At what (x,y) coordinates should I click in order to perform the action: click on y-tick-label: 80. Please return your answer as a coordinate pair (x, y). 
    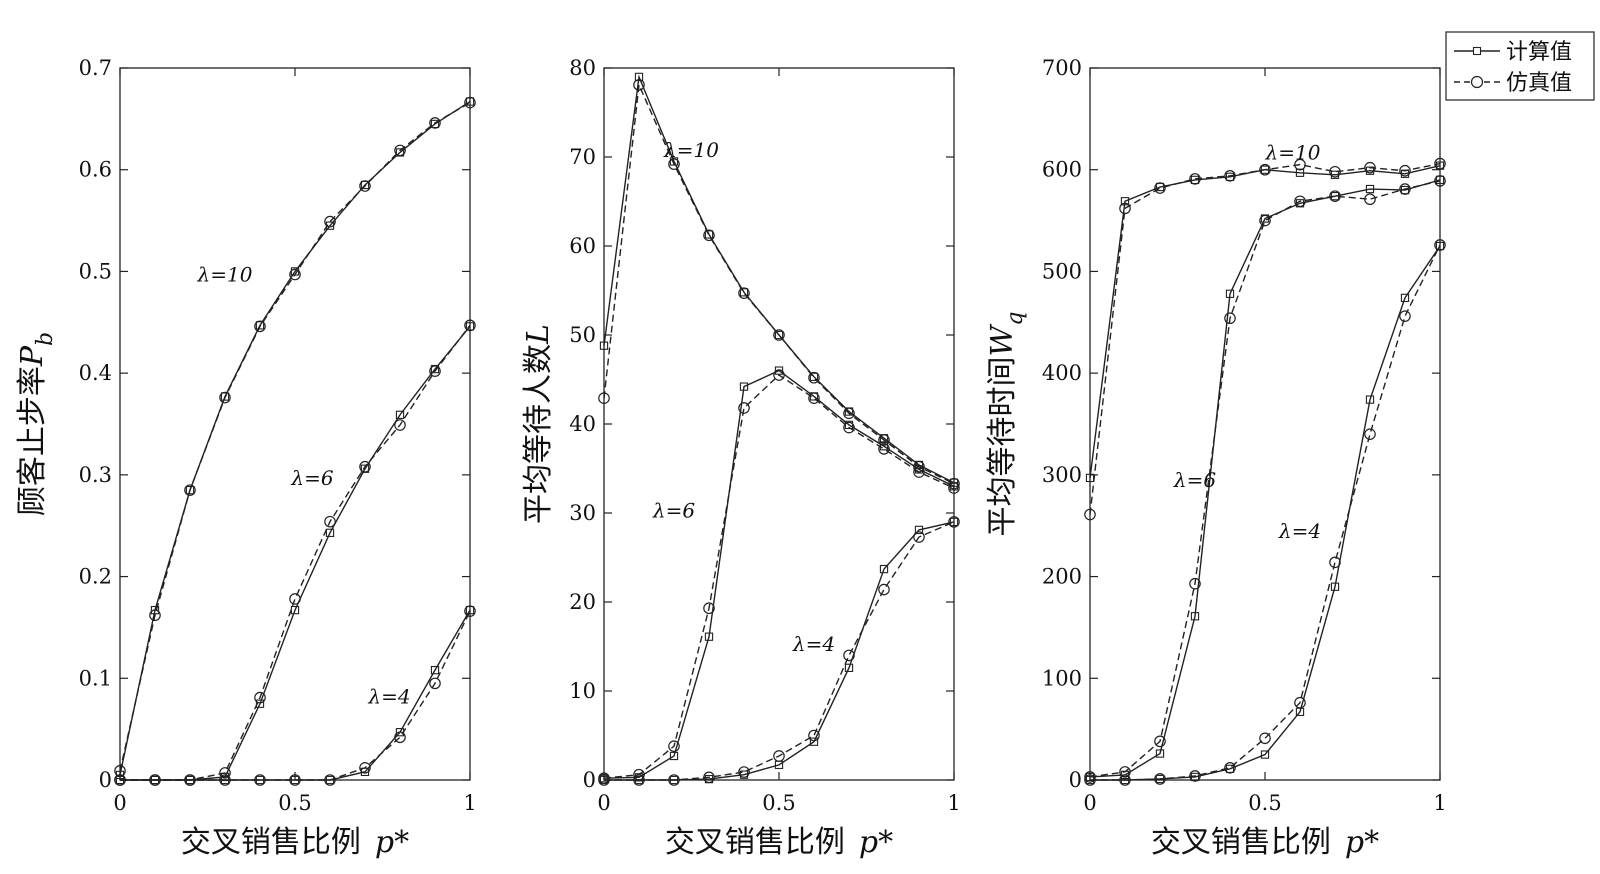
    Looking at the image, I should click on (582, 68).